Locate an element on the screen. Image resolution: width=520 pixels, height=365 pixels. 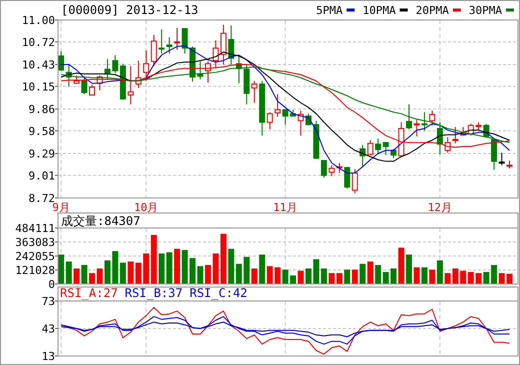
y-tick-label: 10.15 is located at coordinates (38, 87).